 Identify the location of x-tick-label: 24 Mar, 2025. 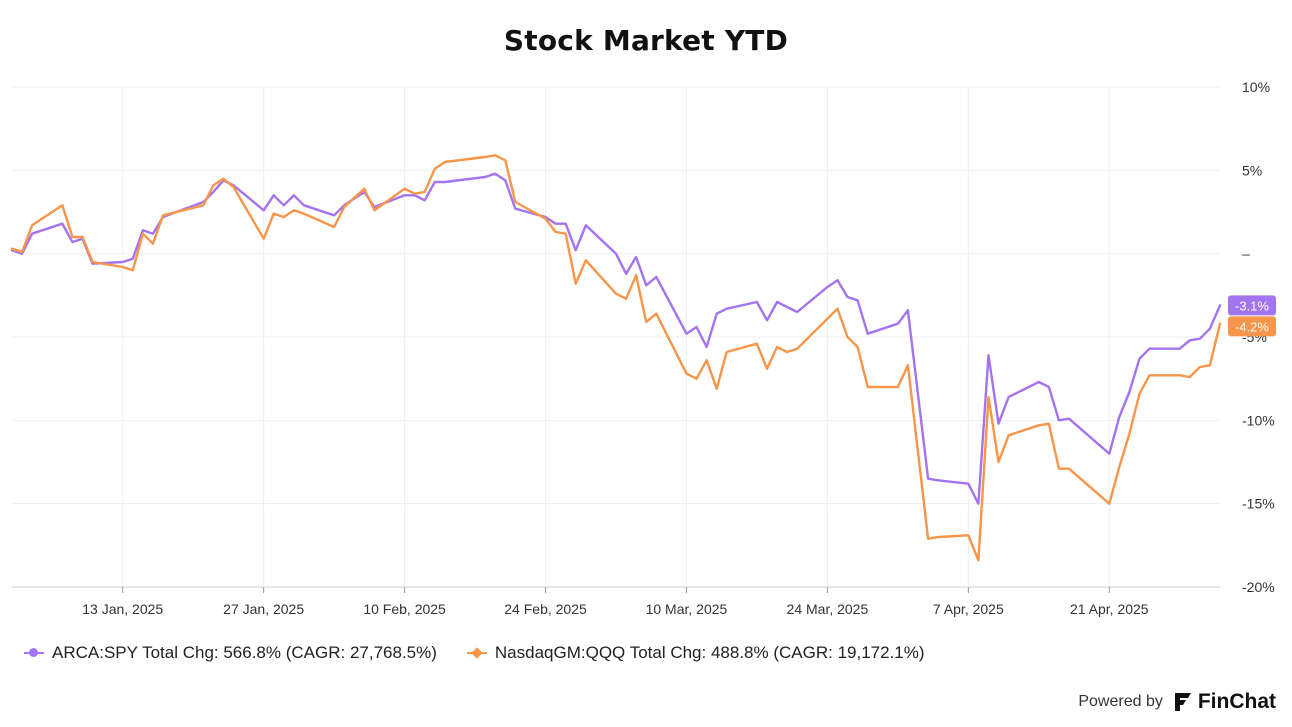
(828, 609).